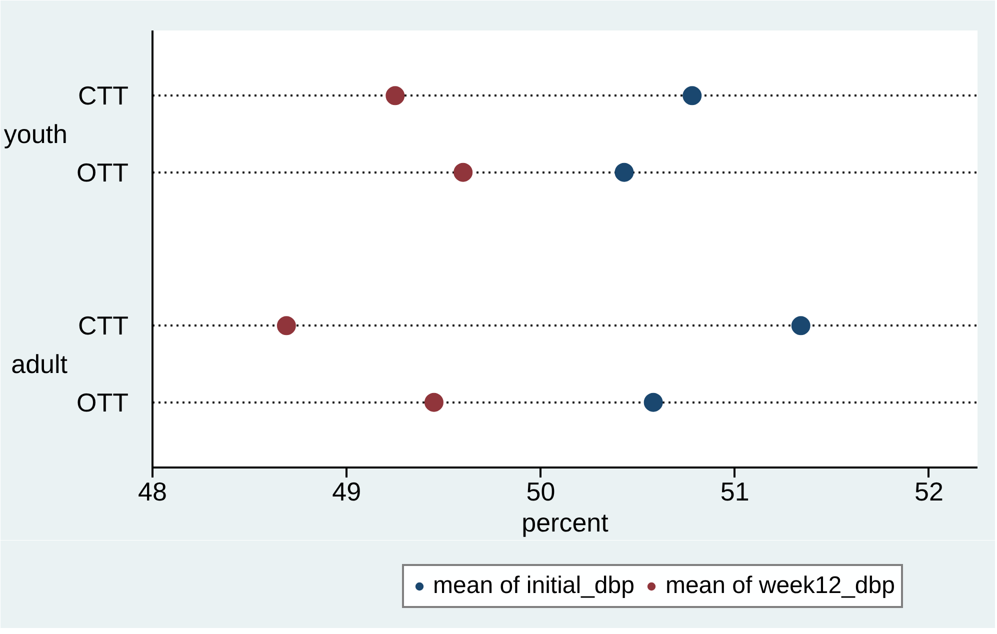 The width and height of the screenshot is (997, 634). I want to click on text: youth, so click(36, 134).